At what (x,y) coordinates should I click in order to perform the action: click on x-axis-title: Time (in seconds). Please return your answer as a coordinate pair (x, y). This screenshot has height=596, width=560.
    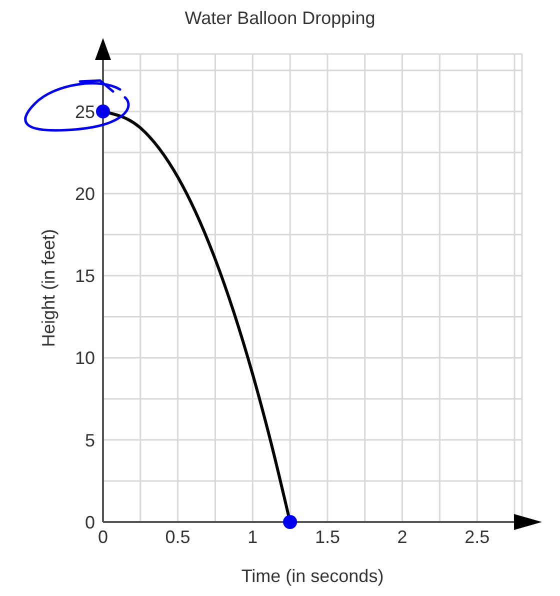
    Looking at the image, I should click on (312, 576).